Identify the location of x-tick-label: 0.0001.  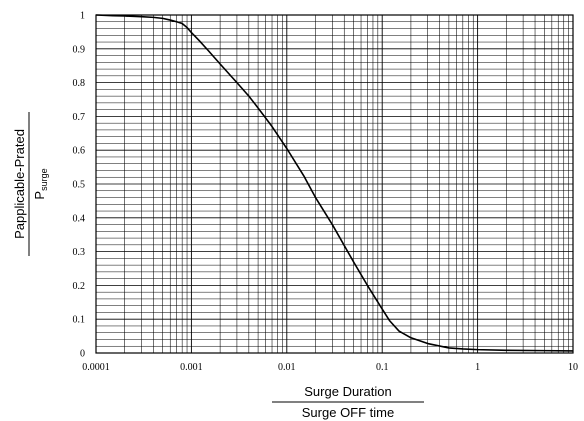
(96, 367).